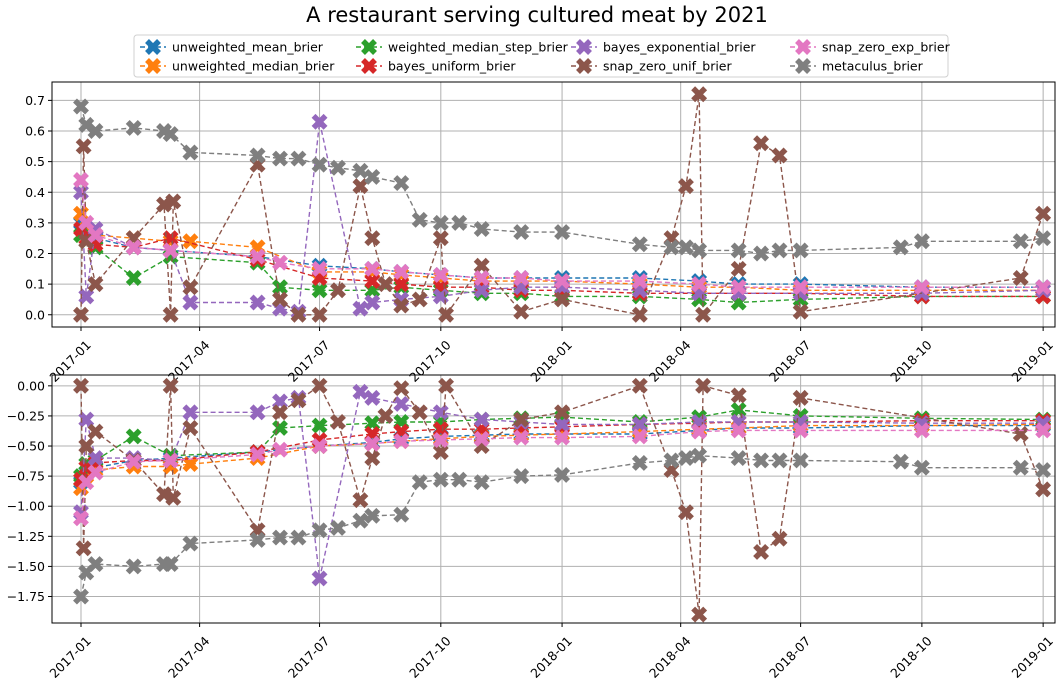 This screenshot has height=681, width=1062. What do you see at coordinates (35, 161) in the screenshot?
I see `y-tick-label: 0.5` at bounding box center [35, 161].